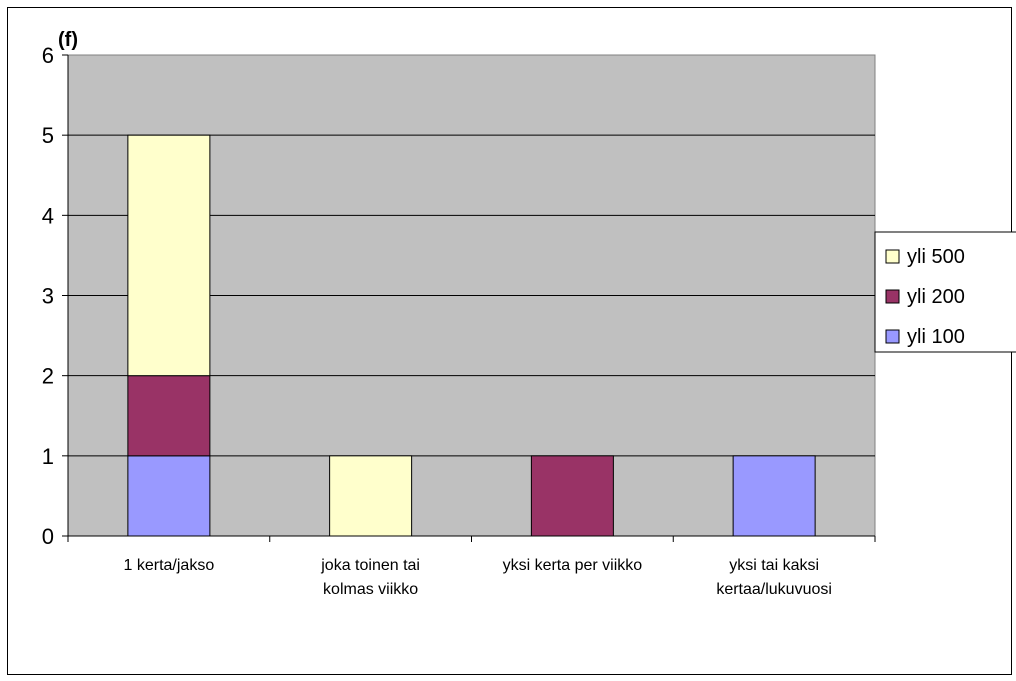 This screenshot has height=681, width=1016. I want to click on legend-label: yli 500, so click(936, 257).